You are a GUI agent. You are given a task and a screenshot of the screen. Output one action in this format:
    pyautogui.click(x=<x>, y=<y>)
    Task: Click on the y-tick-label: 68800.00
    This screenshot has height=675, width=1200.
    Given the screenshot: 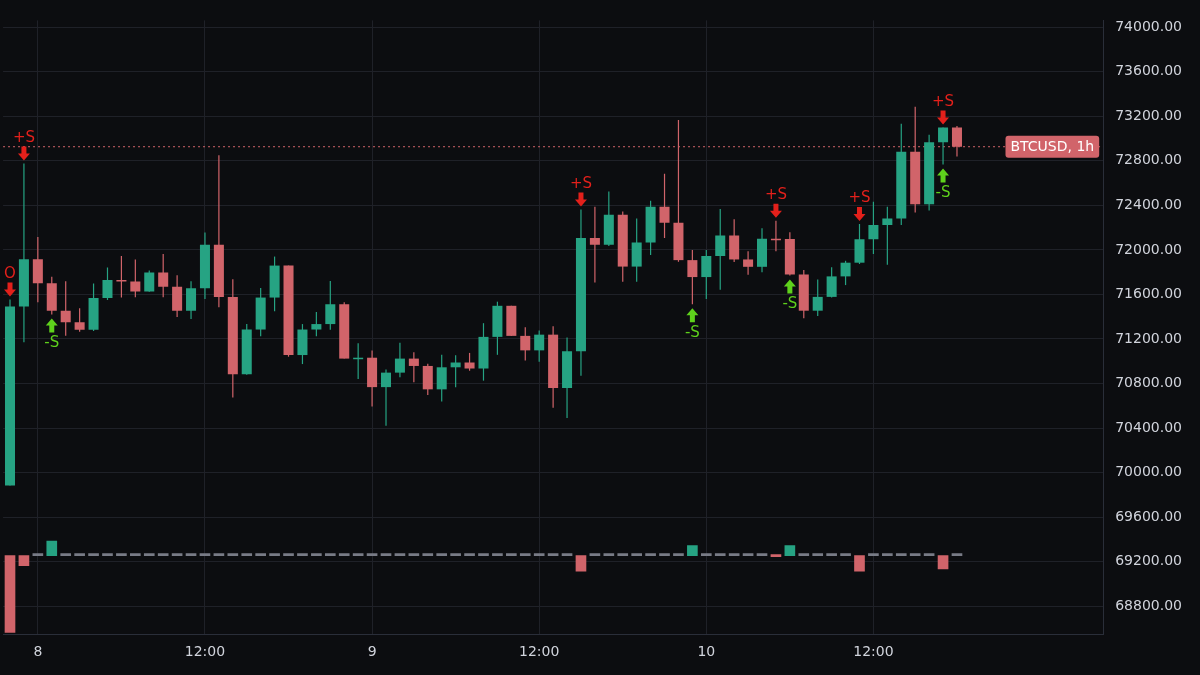 What is the action you would take?
    pyautogui.click(x=1149, y=604)
    